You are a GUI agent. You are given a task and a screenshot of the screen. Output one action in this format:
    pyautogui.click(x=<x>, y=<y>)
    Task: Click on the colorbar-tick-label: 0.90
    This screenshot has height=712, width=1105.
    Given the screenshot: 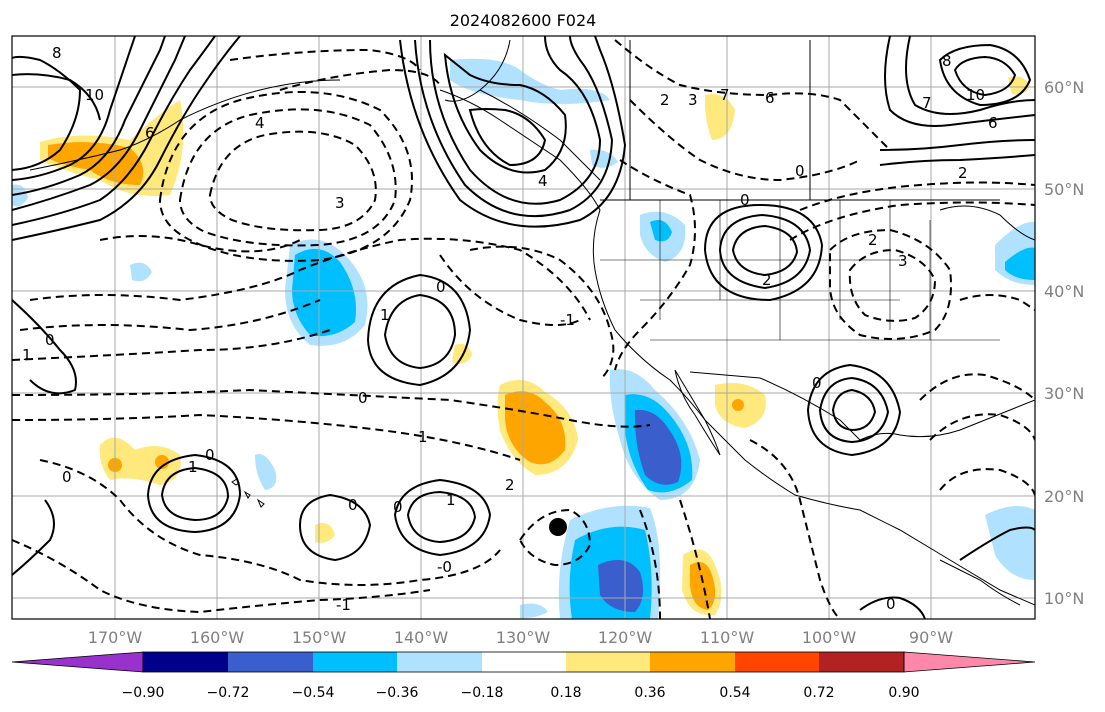 What is the action you would take?
    pyautogui.click(x=903, y=693)
    